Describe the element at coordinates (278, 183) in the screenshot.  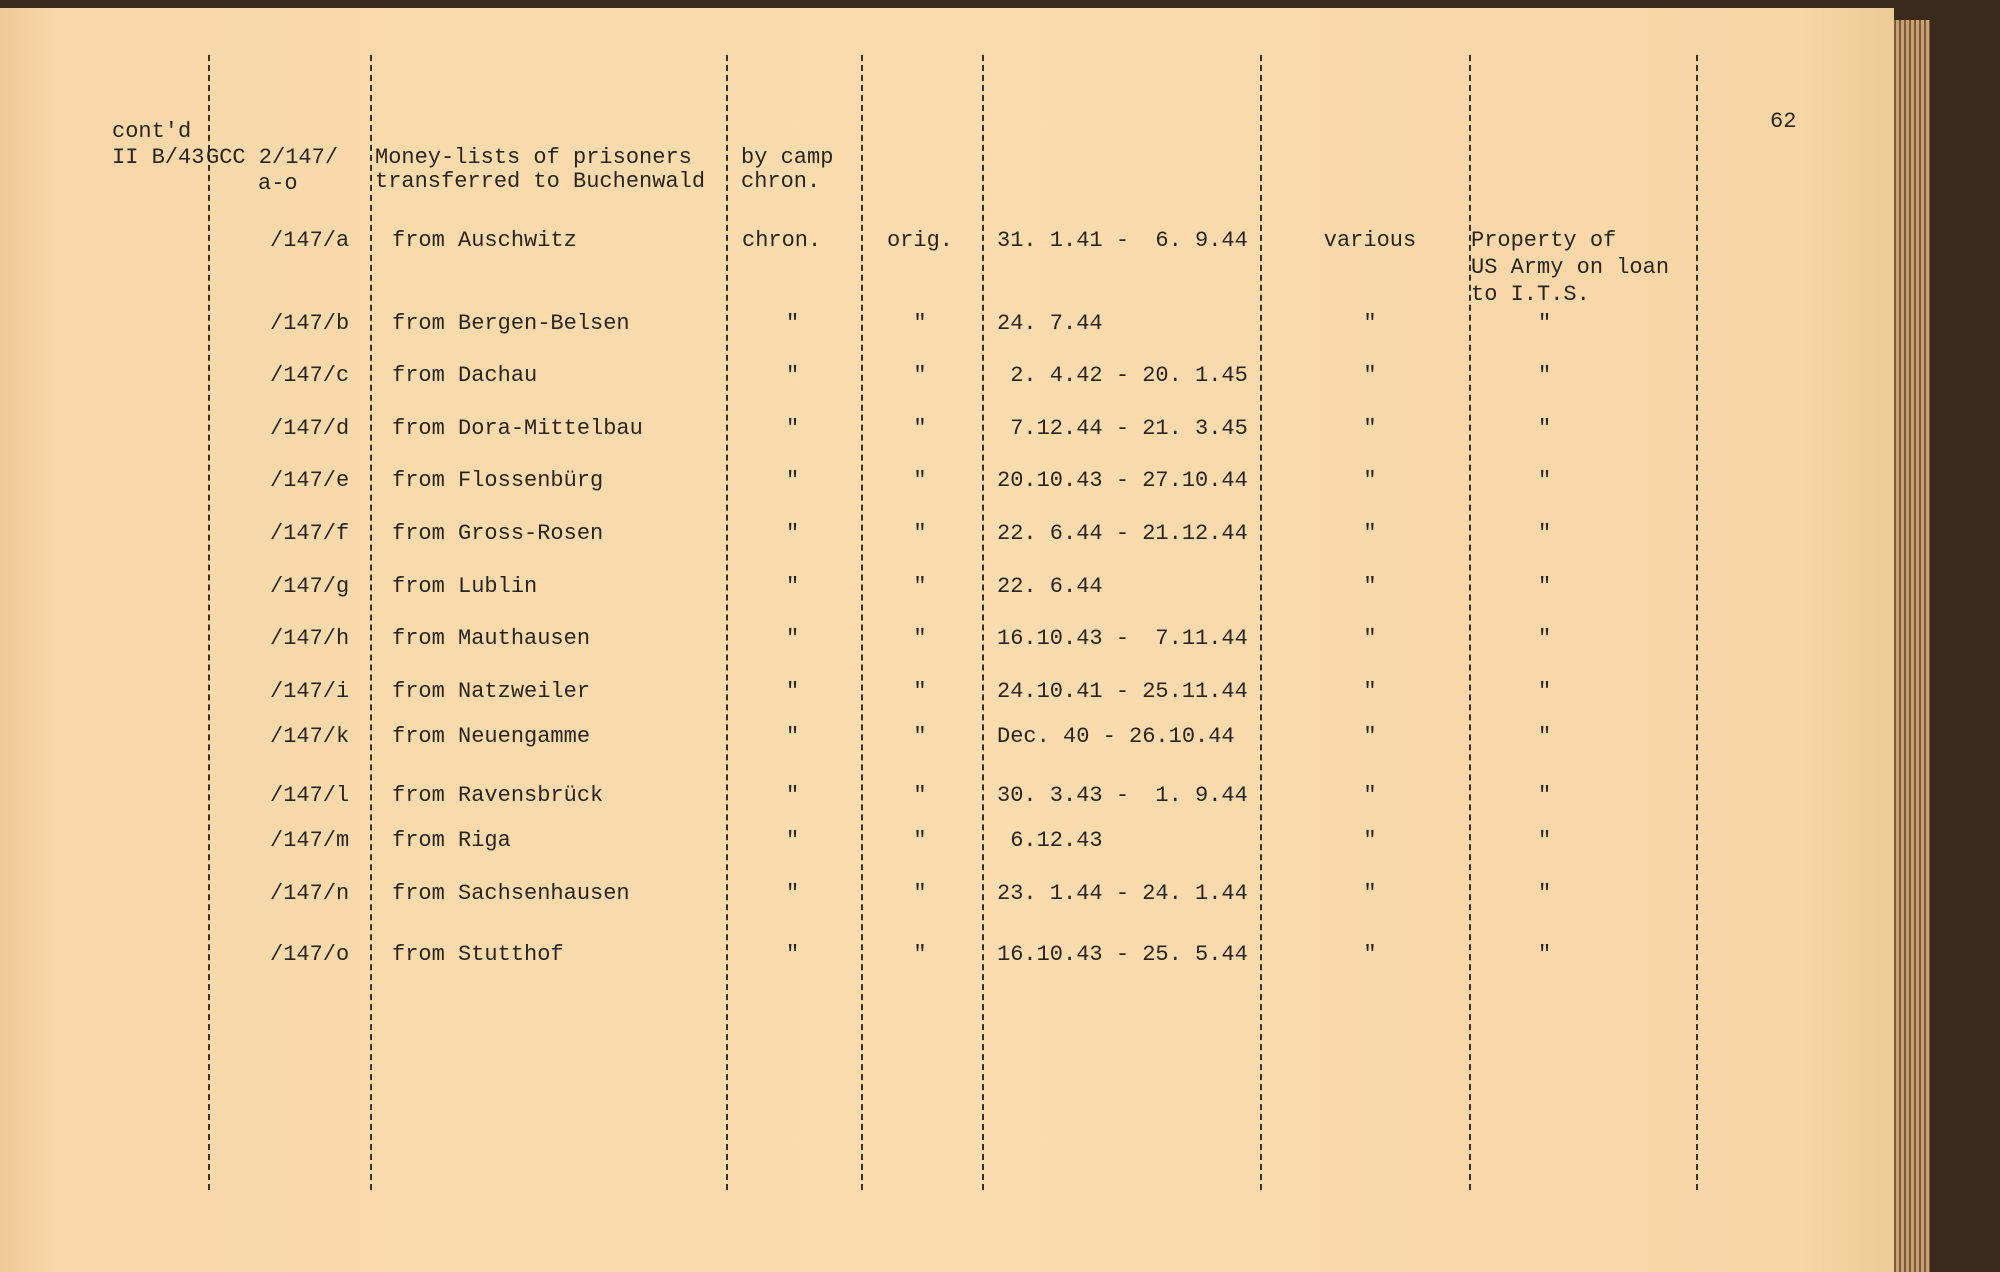
I see `record-number-range: a-o` at that location.